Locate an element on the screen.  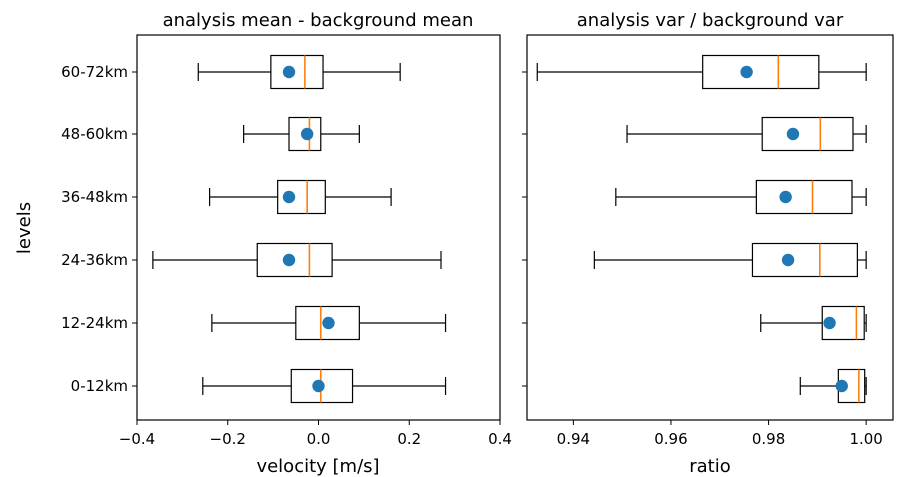
box-right-60-72km is located at coordinates (701, 72).